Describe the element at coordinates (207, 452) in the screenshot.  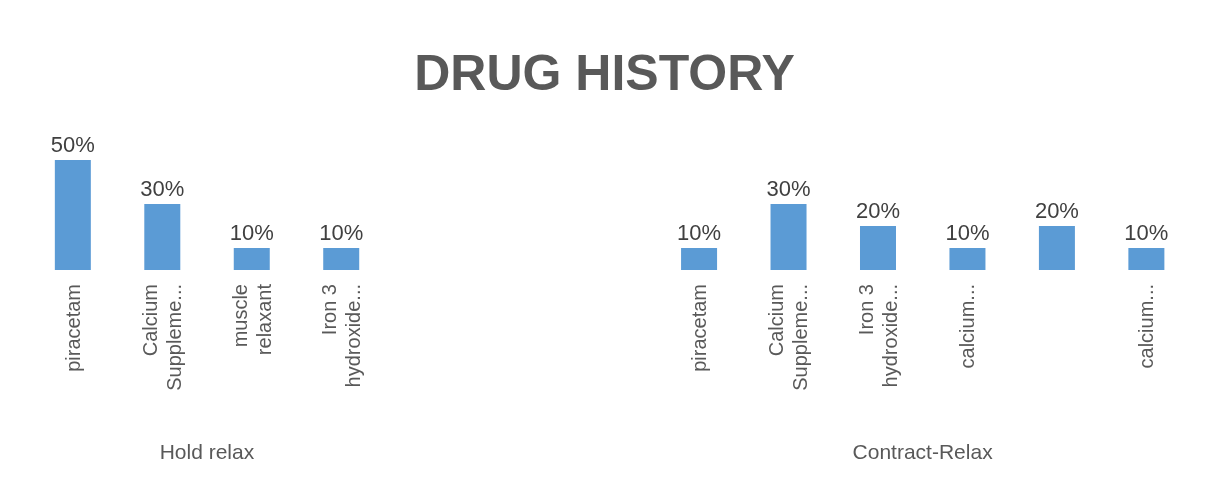
I see `text: Hold relax` at that location.